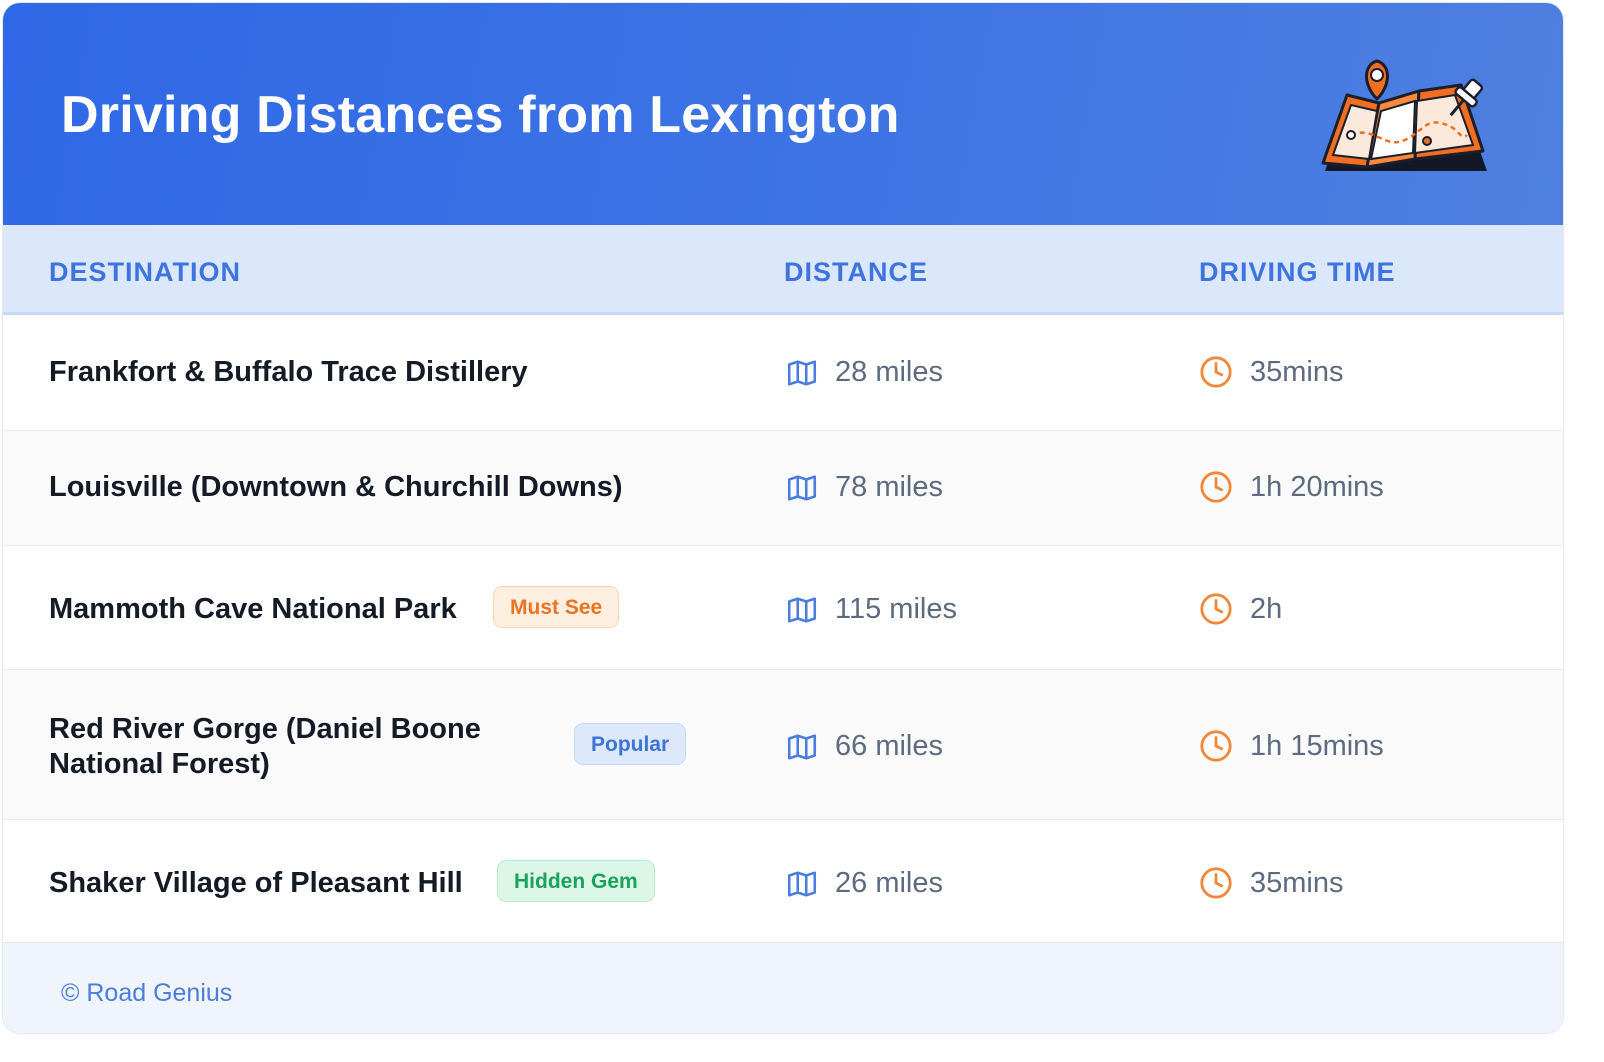  What do you see at coordinates (480, 115) in the screenshot?
I see `page-title: Driving Distances from Lexington` at bounding box center [480, 115].